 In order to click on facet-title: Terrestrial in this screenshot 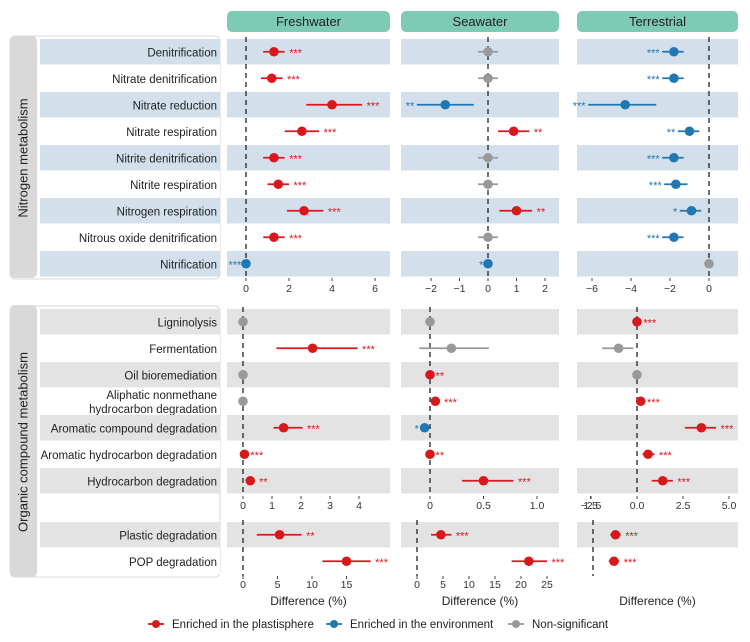, I will do `click(657, 21)`.